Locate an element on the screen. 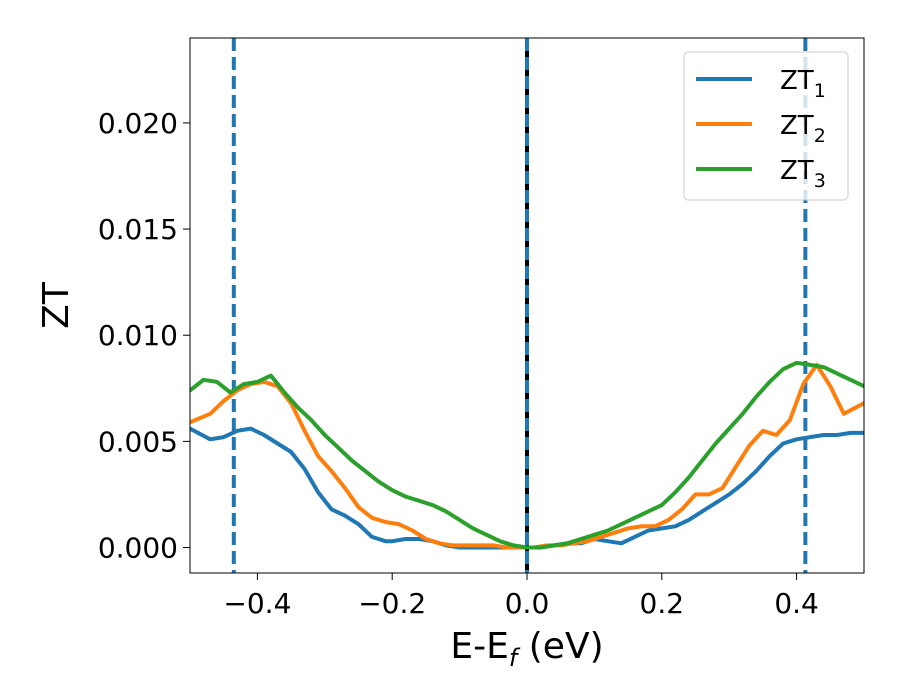 The image size is (900, 700). legend-box is located at coordinates (766, 126).